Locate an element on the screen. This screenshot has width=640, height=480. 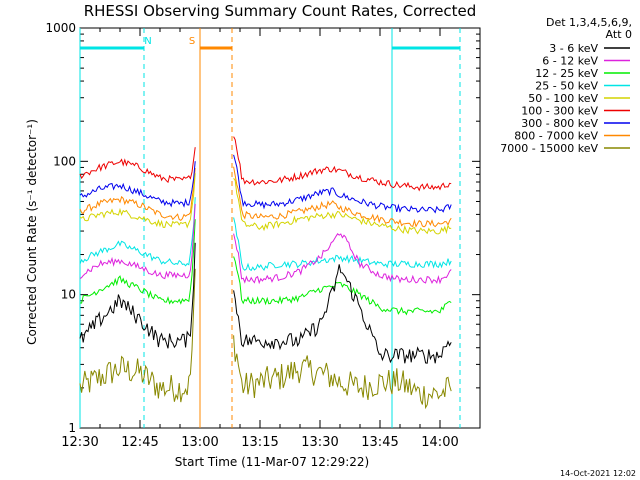
x-tick-label: 12:30 is located at coordinates (79, 442).